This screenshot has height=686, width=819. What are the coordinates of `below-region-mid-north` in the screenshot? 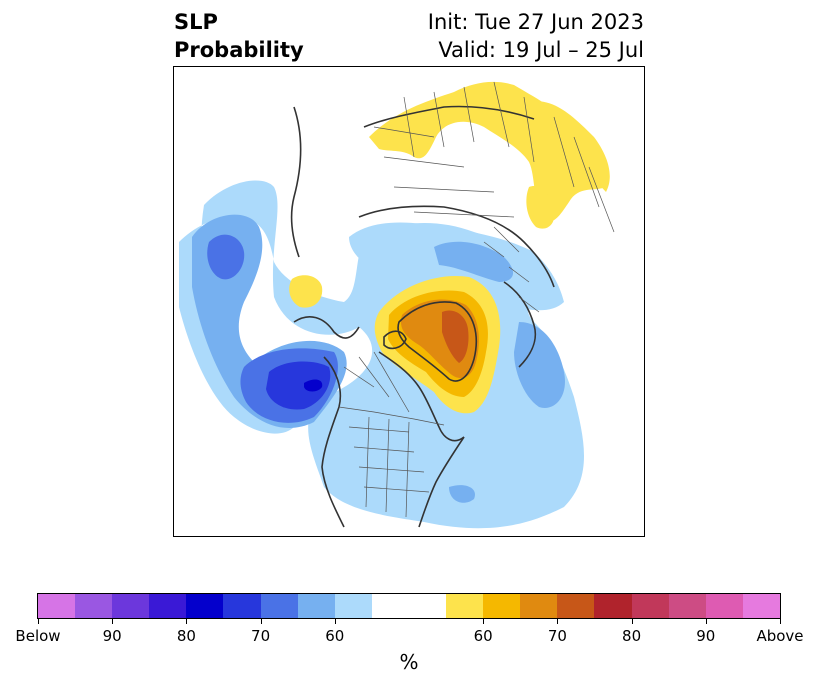 It's located at (474, 261).